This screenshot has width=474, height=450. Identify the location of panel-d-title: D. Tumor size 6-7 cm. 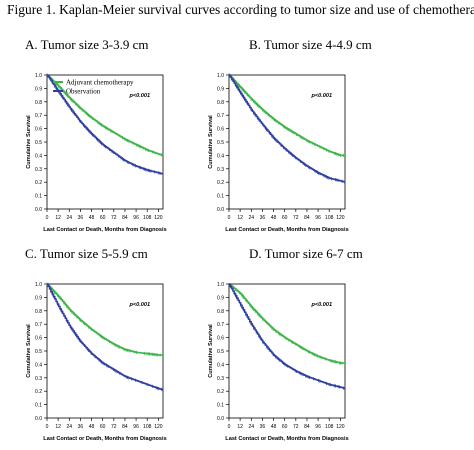
(306, 253).